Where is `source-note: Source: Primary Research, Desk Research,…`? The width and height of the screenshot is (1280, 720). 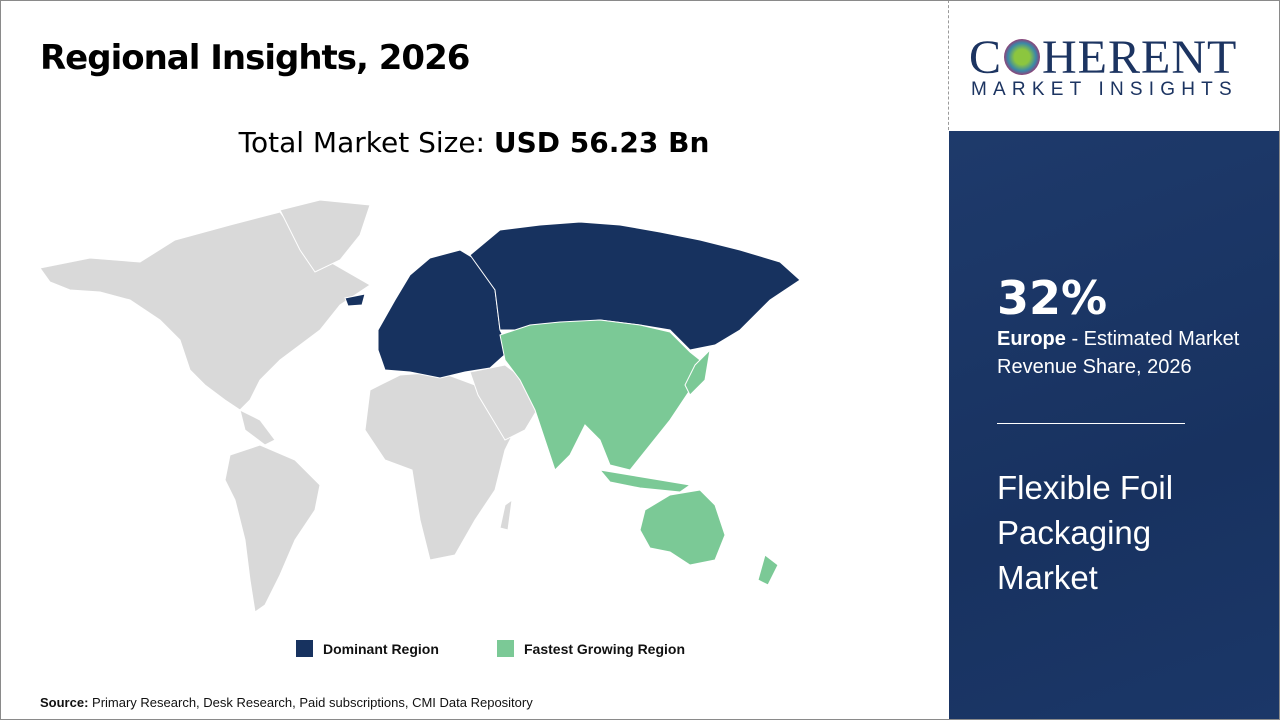
source-note: Source: Primary Research, Desk Research,… is located at coordinates (286, 702).